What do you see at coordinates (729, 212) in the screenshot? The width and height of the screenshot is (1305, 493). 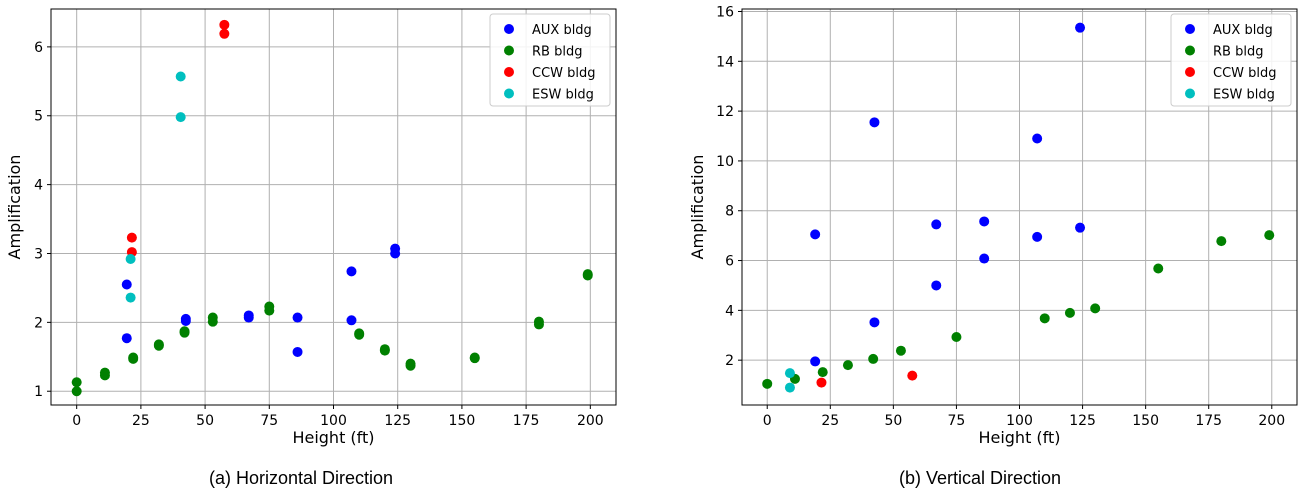 I see `y-tick-label: 8` at bounding box center [729, 212].